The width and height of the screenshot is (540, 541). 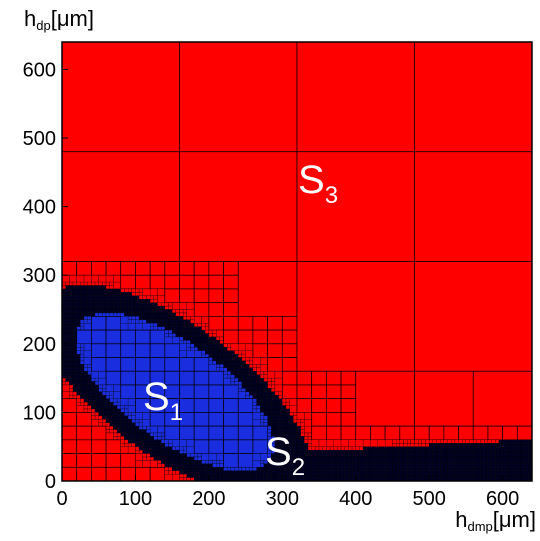 I want to click on region-label: S3, so click(x=318, y=183).